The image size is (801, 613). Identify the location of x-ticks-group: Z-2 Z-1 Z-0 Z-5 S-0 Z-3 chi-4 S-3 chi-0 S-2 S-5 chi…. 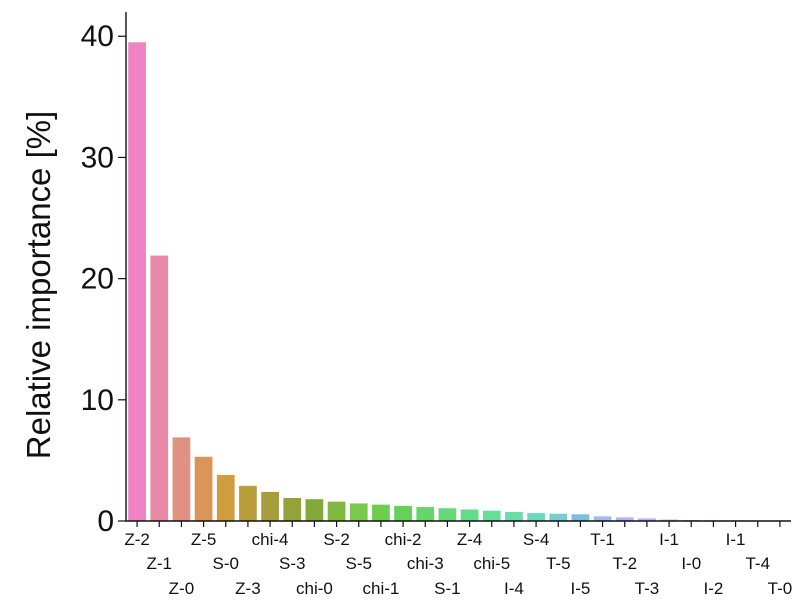
(458, 559).